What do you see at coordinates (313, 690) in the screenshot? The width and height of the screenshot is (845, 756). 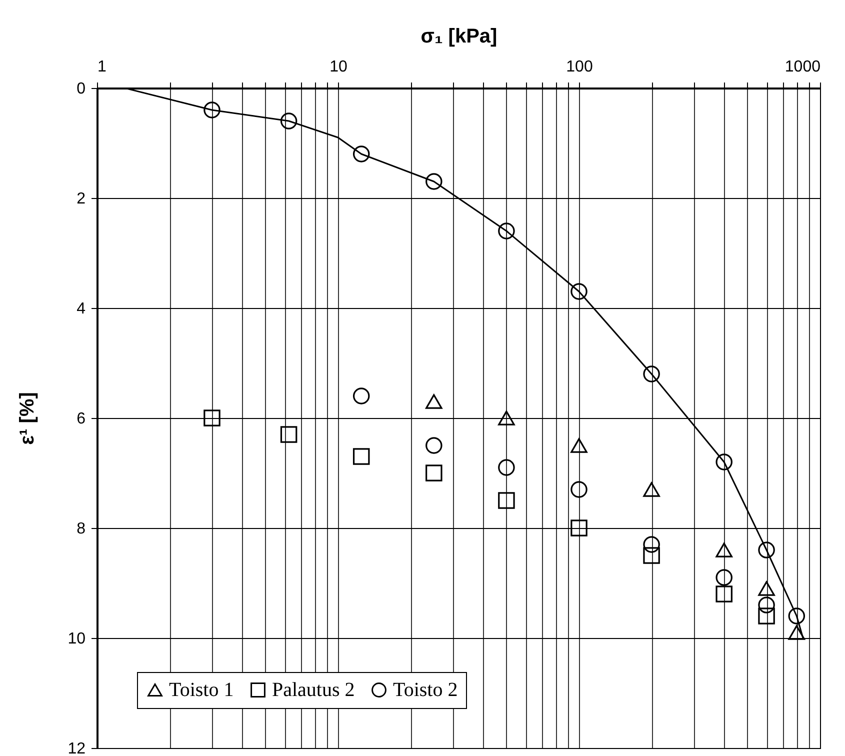 I see `legend-label: Palautus 2` at bounding box center [313, 690].